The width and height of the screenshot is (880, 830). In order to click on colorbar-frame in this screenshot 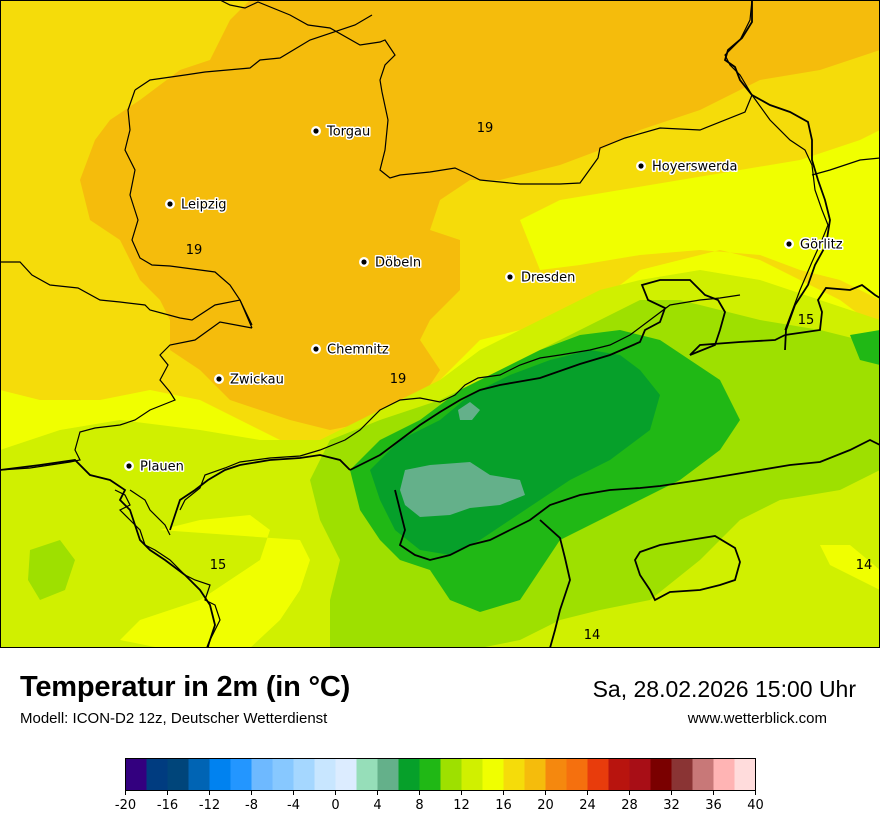, I will do `click(440, 774)`.